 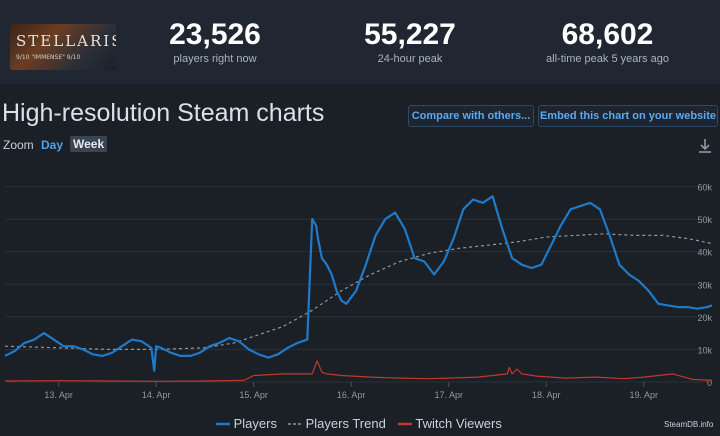 What do you see at coordinates (89, 144) in the screenshot?
I see `zoom-week-button: Week` at bounding box center [89, 144].